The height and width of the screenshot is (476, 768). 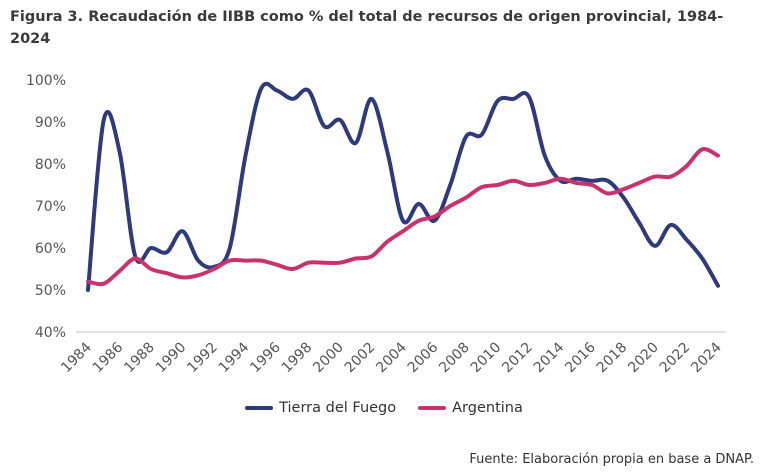 What do you see at coordinates (265, 357) in the screenshot?
I see `x-tick-label: 1996` at bounding box center [265, 357].